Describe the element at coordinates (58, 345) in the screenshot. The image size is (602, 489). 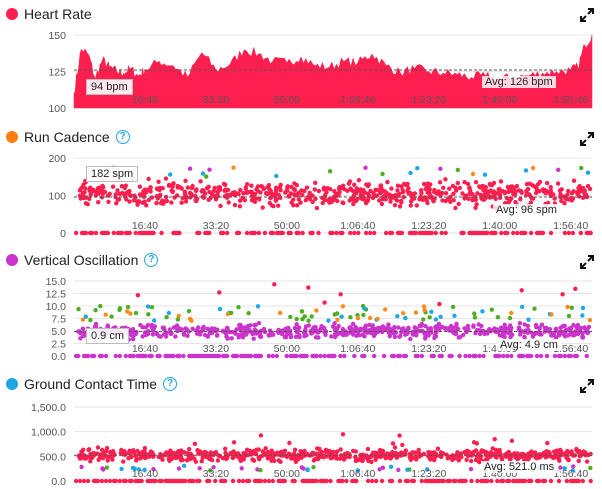
I see `y-tick-label: 2.5` at that location.